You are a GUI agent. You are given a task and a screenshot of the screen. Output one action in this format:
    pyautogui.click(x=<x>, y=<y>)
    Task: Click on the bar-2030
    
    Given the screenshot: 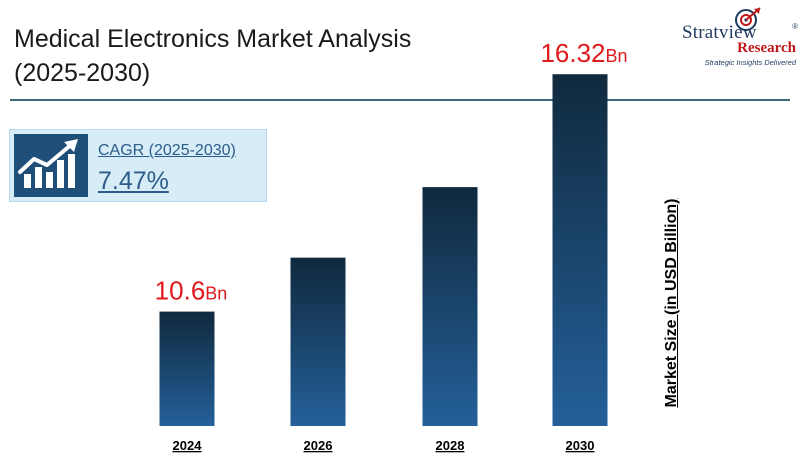 What is the action you would take?
    pyautogui.click(x=580, y=250)
    